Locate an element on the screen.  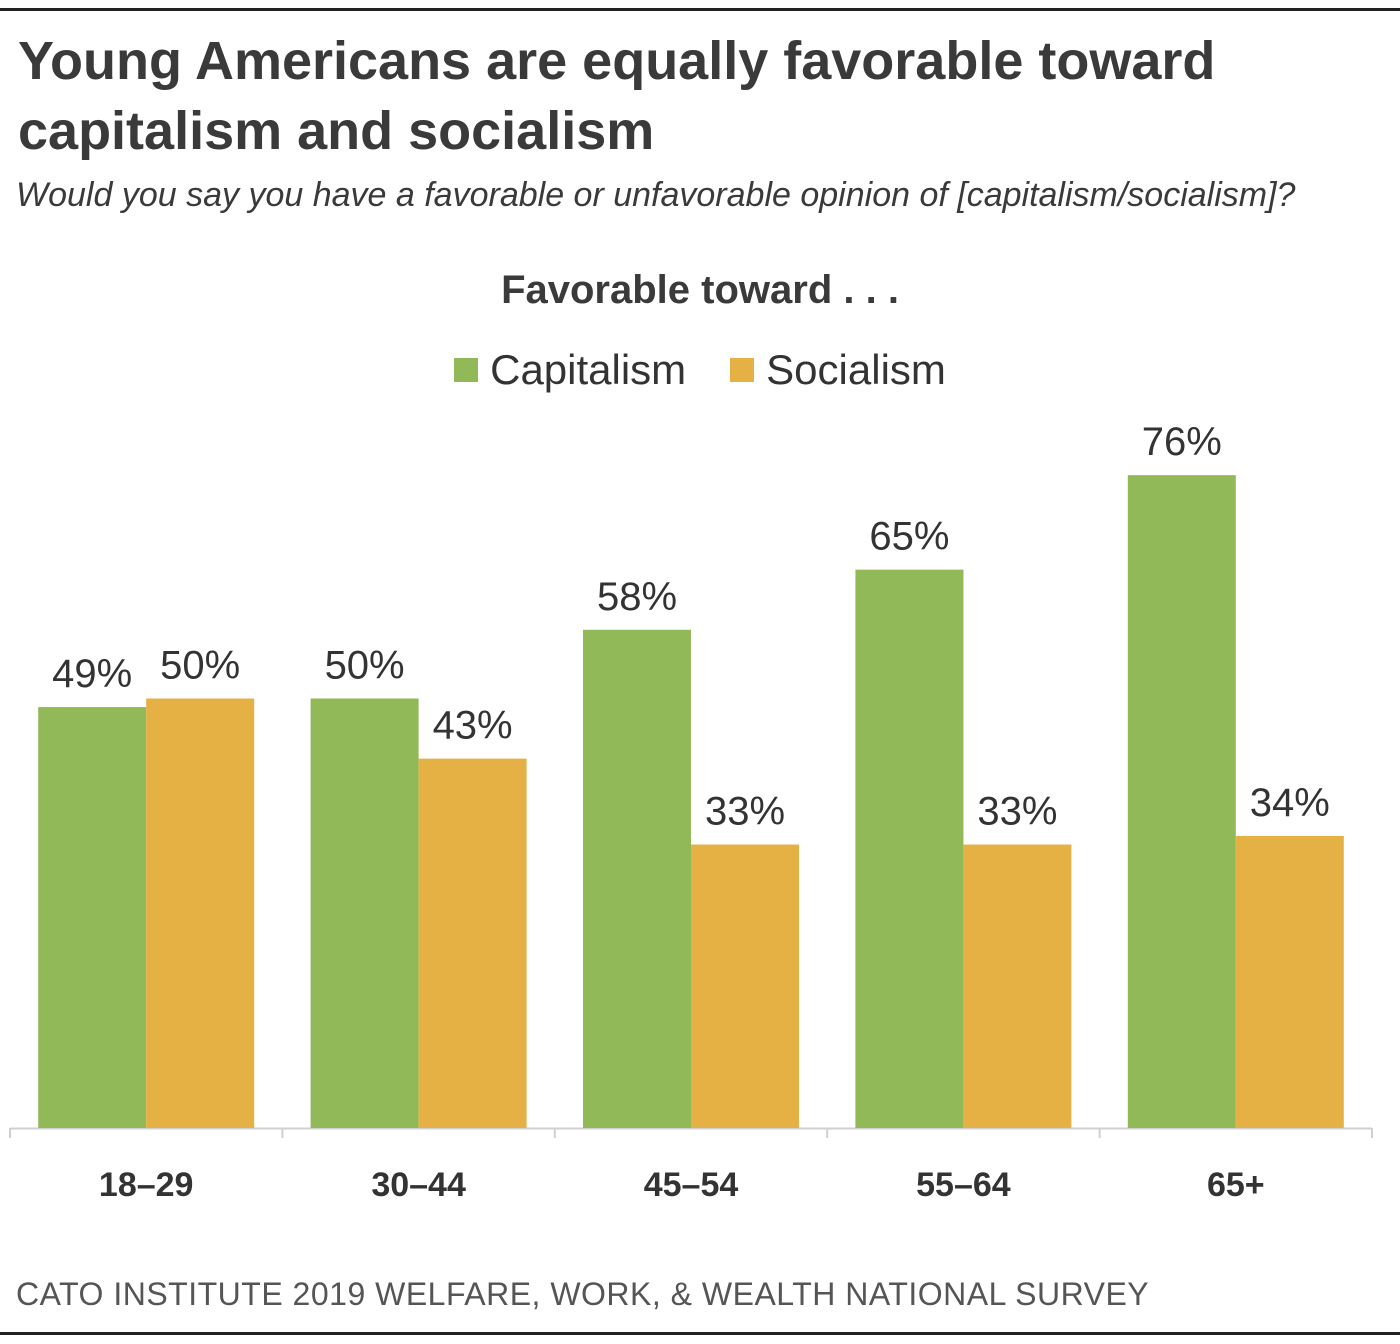
x-tick-label-3: 55–64 is located at coordinates (963, 1185).